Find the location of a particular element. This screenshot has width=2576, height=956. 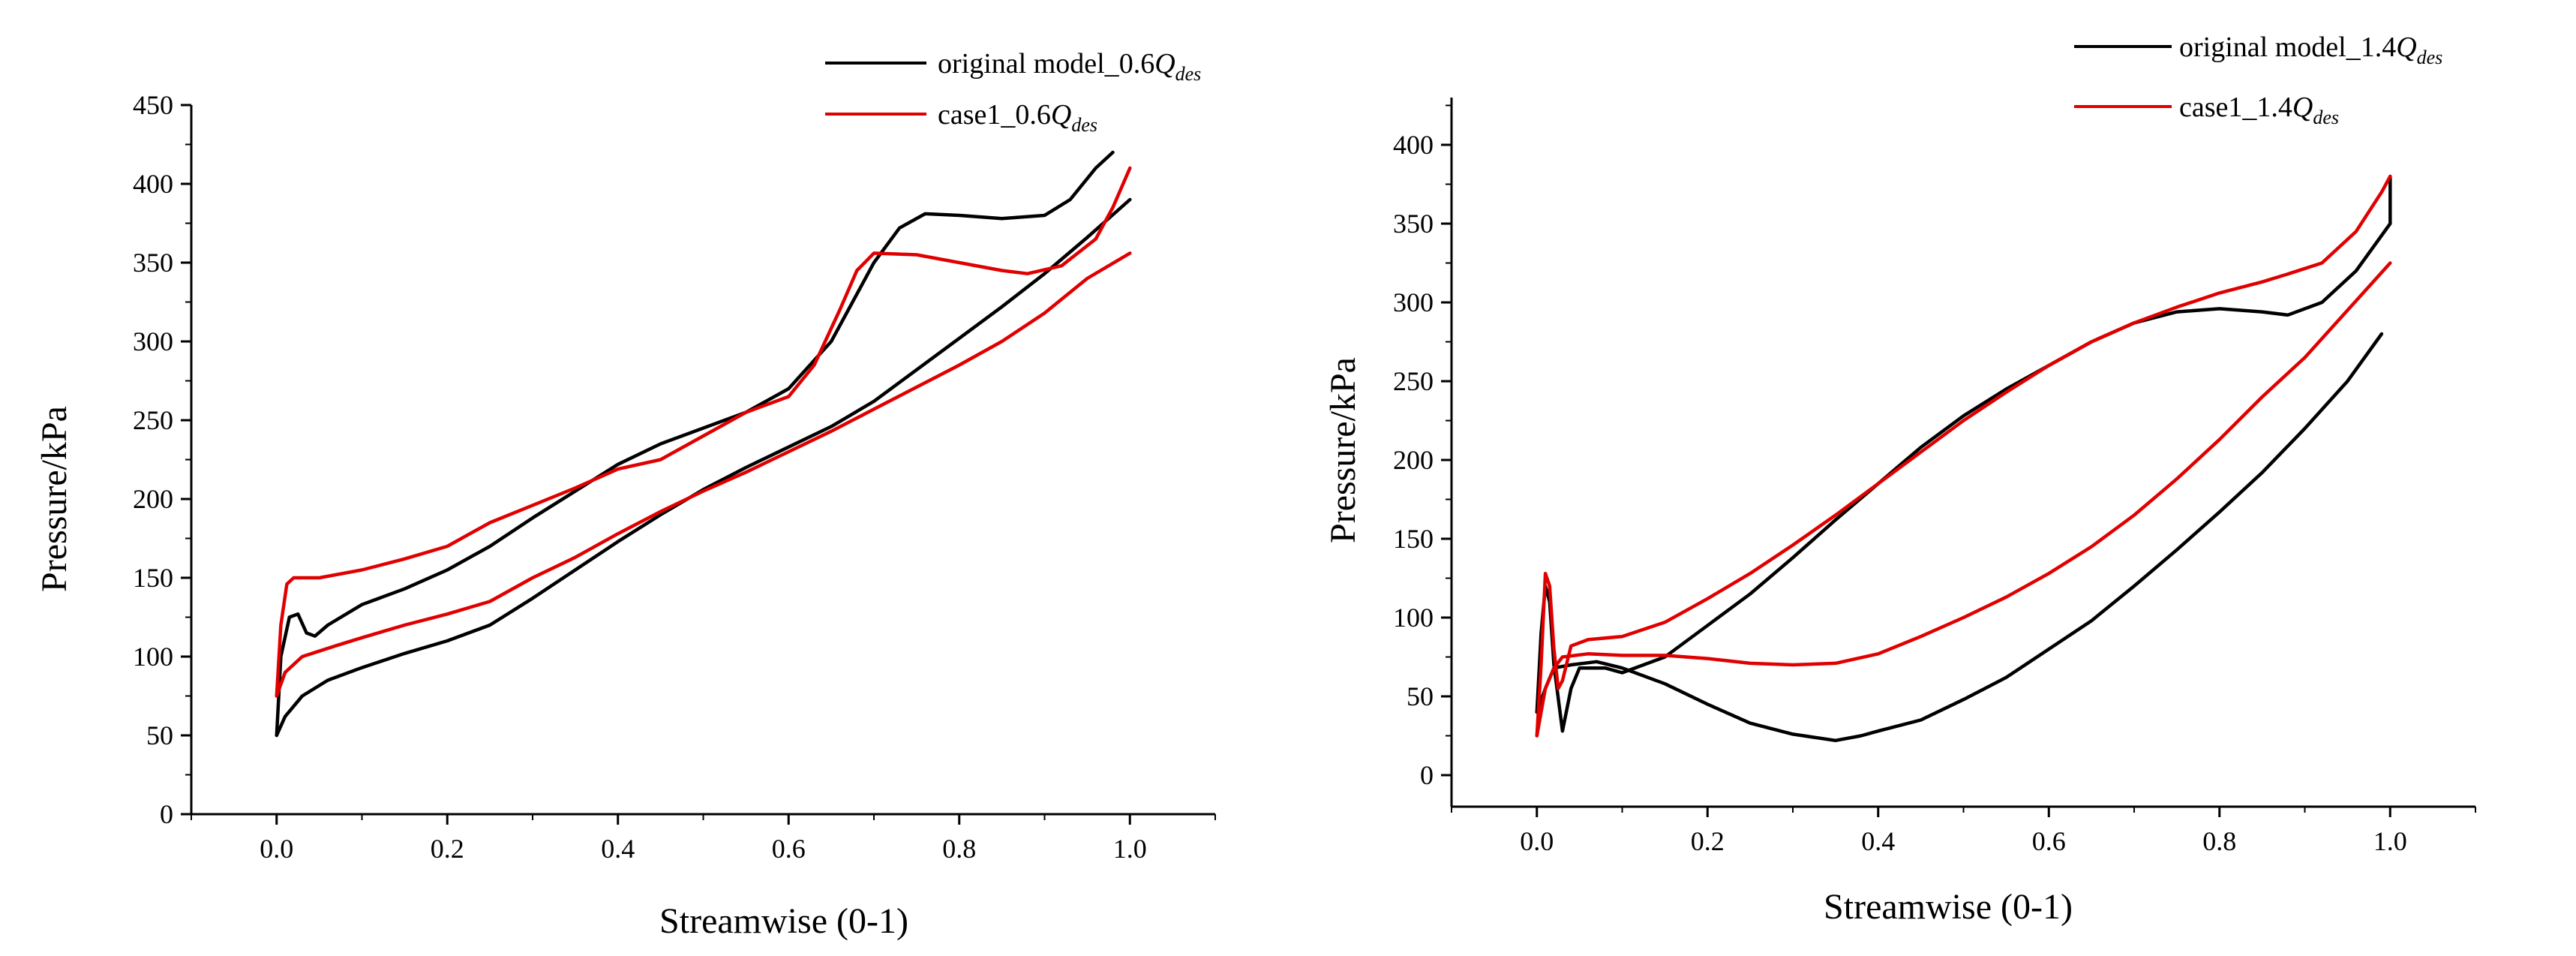

y-ticks: 0 50 100 150 200 250 300 350 400 is located at coordinates (1422, 447).